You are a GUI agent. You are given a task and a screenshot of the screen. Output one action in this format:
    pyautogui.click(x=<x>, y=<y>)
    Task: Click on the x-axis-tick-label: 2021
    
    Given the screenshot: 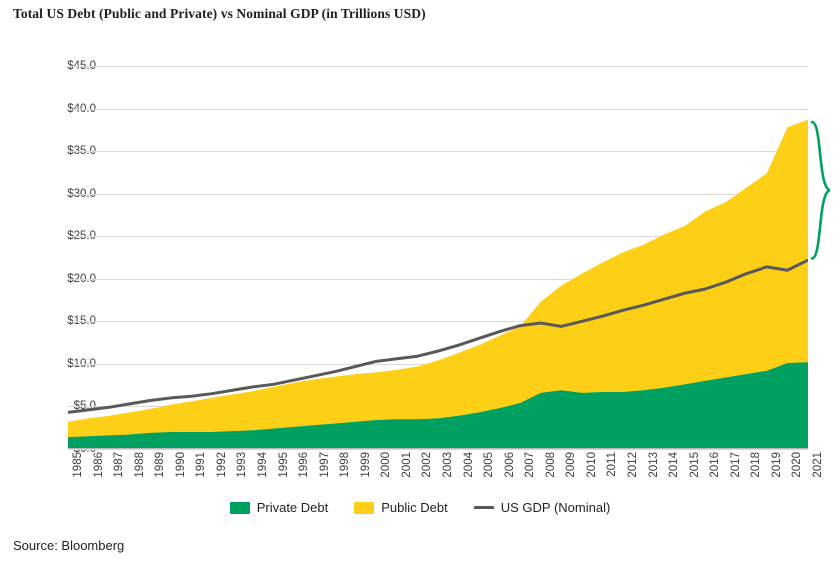 What is the action you would take?
    pyautogui.click(x=818, y=465)
    